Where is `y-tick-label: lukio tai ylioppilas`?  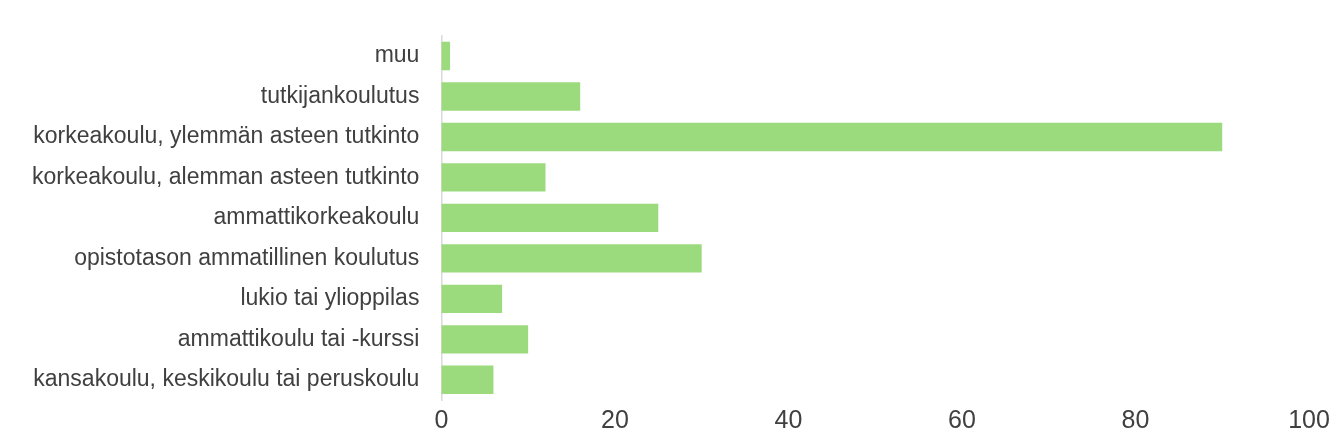
y-tick-label: lukio tai ylioppilas is located at coordinates (330, 297).